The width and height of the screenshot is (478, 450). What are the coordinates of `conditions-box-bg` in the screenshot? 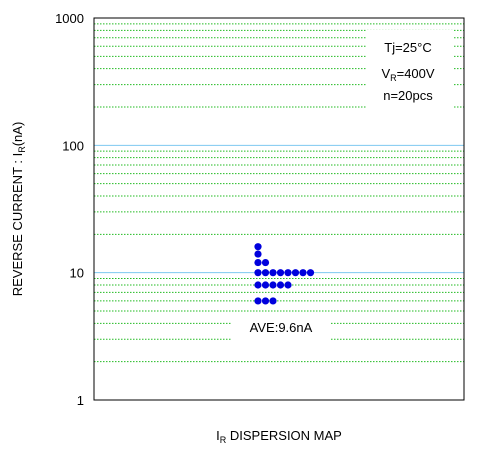 It's located at (410, 69).